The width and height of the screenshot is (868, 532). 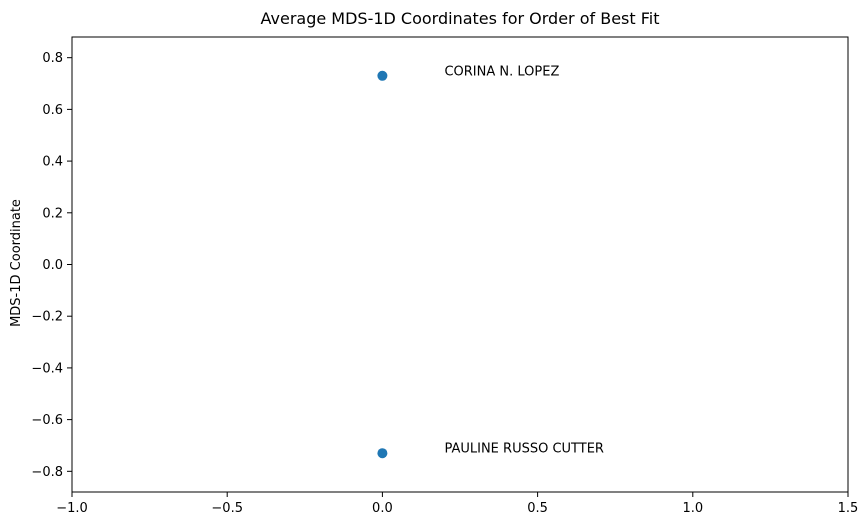 I want to click on y-tick-label: 0.6, so click(x=52, y=110).